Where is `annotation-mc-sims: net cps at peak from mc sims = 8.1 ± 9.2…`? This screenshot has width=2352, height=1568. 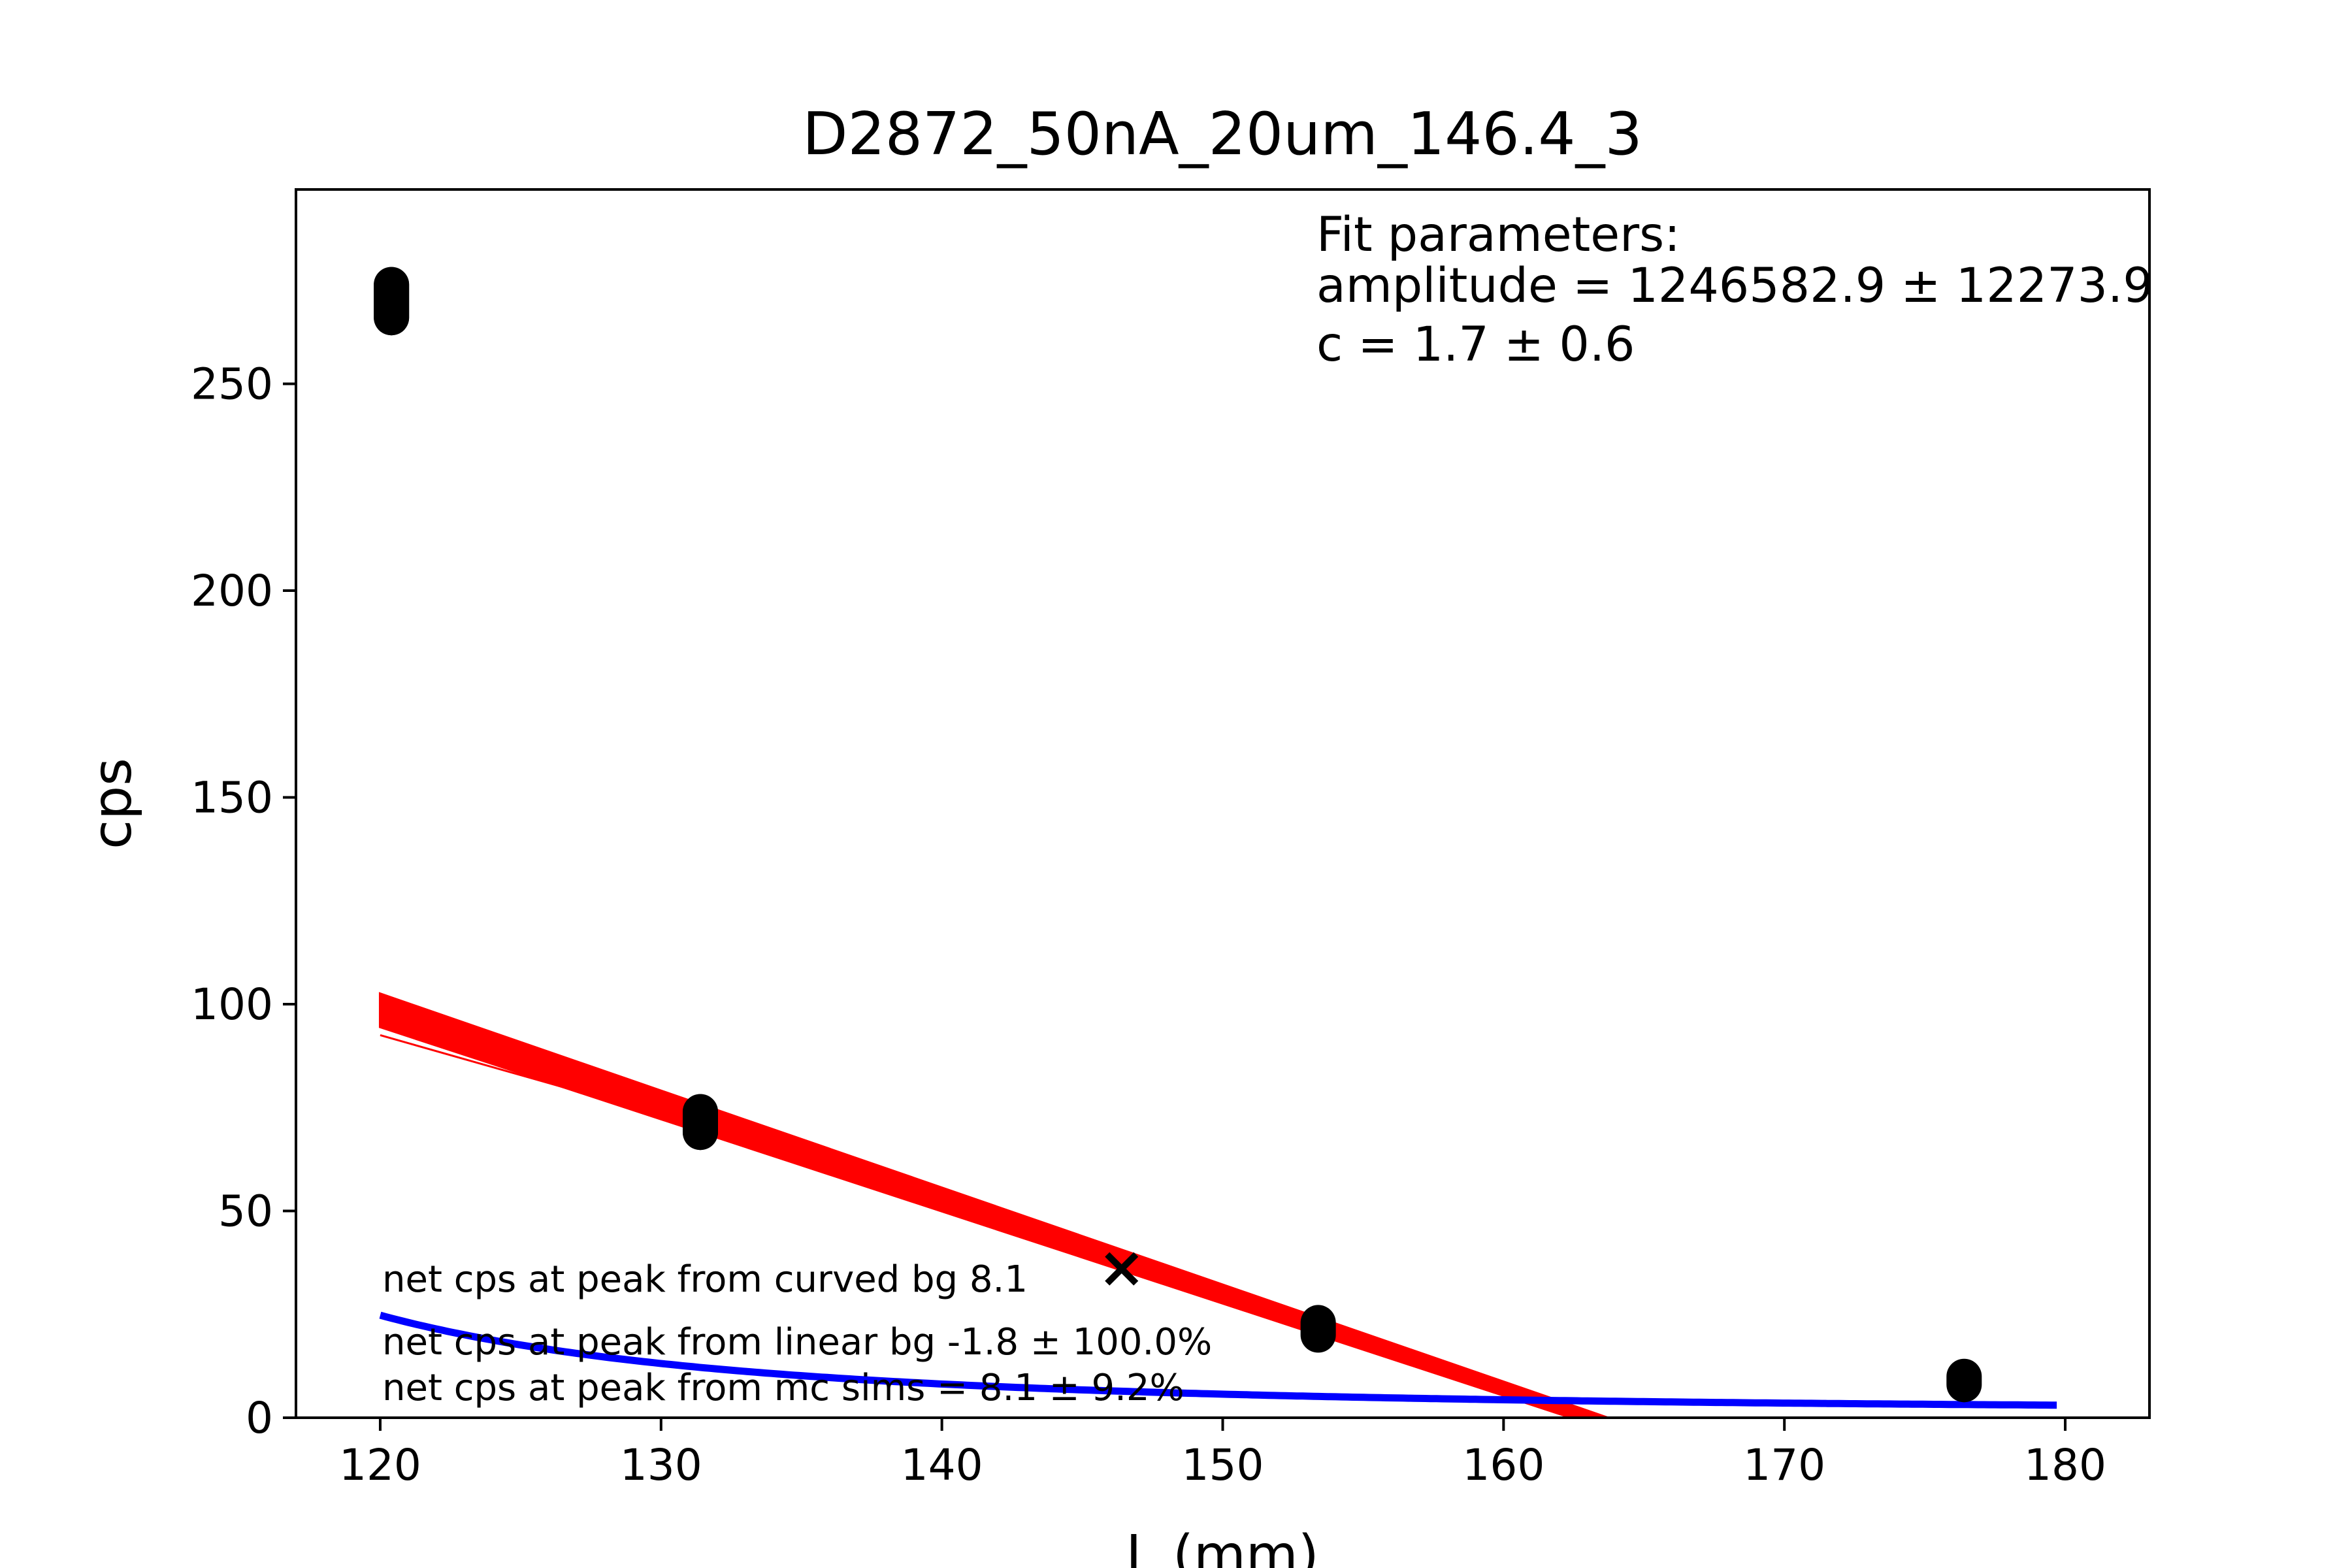 annotation-mc-sims: net cps at peak from mc sims = 8.1 ± 9.2… is located at coordinates (783, 1388).